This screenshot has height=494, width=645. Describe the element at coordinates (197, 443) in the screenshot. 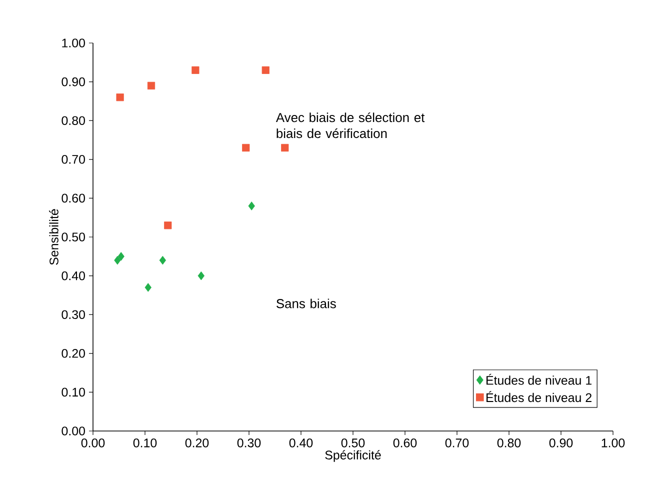

I see `x-tick-label: 0.20` at that location.